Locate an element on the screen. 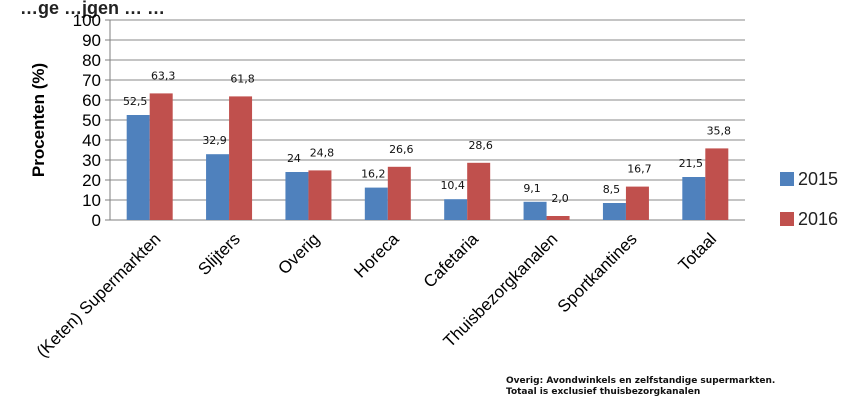 This screenshot has width=841, height=400. legend: 2015 2016 is located at coordinates (809, 199).